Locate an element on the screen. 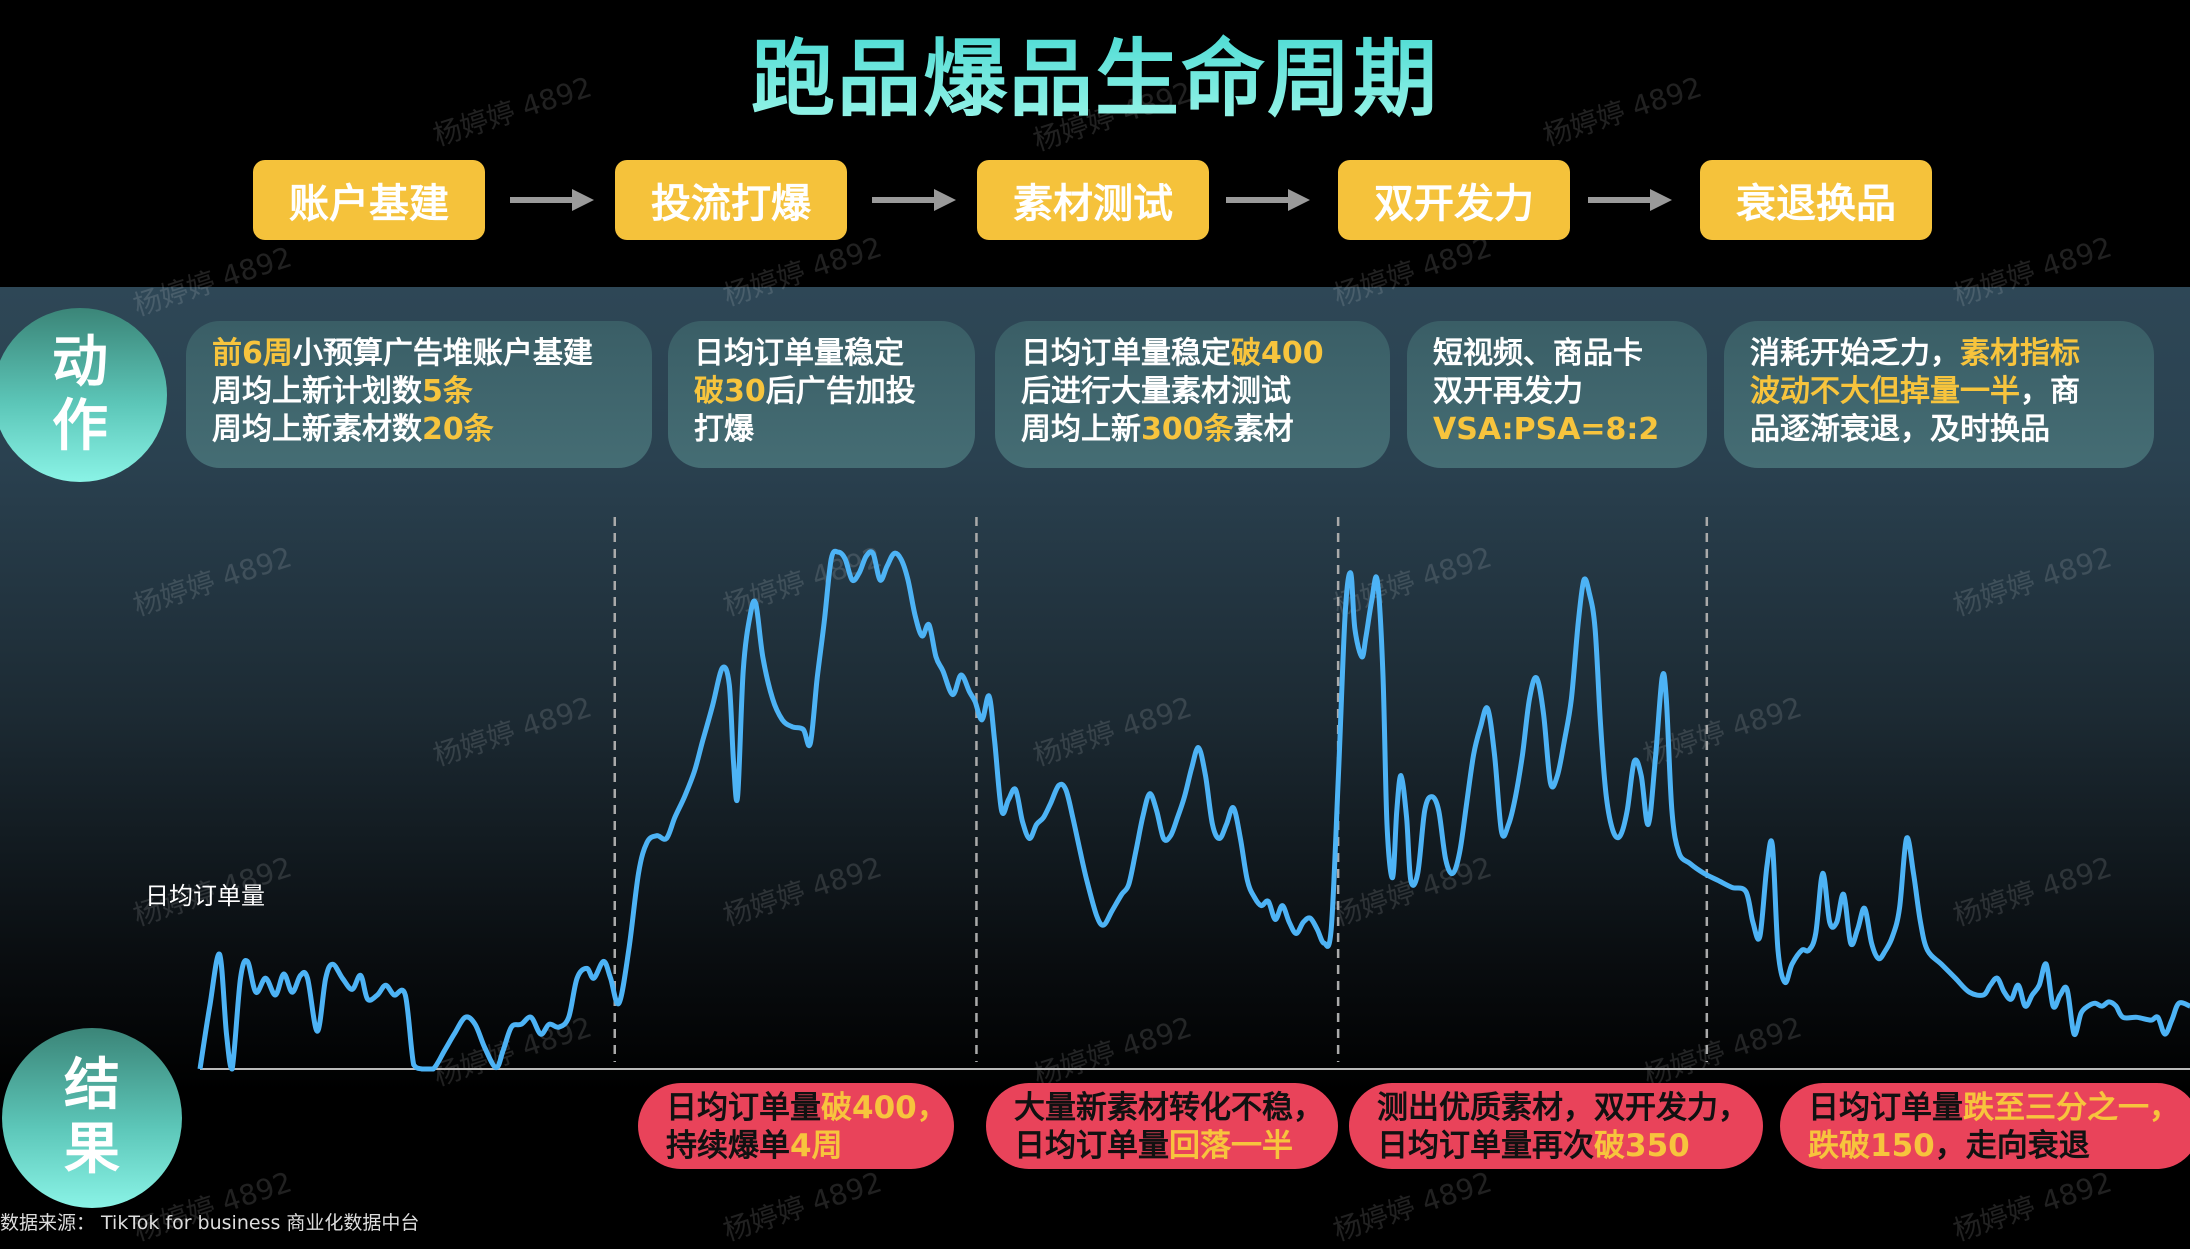  text-segment: 周均上新 is located at coordinates (1081, 429).